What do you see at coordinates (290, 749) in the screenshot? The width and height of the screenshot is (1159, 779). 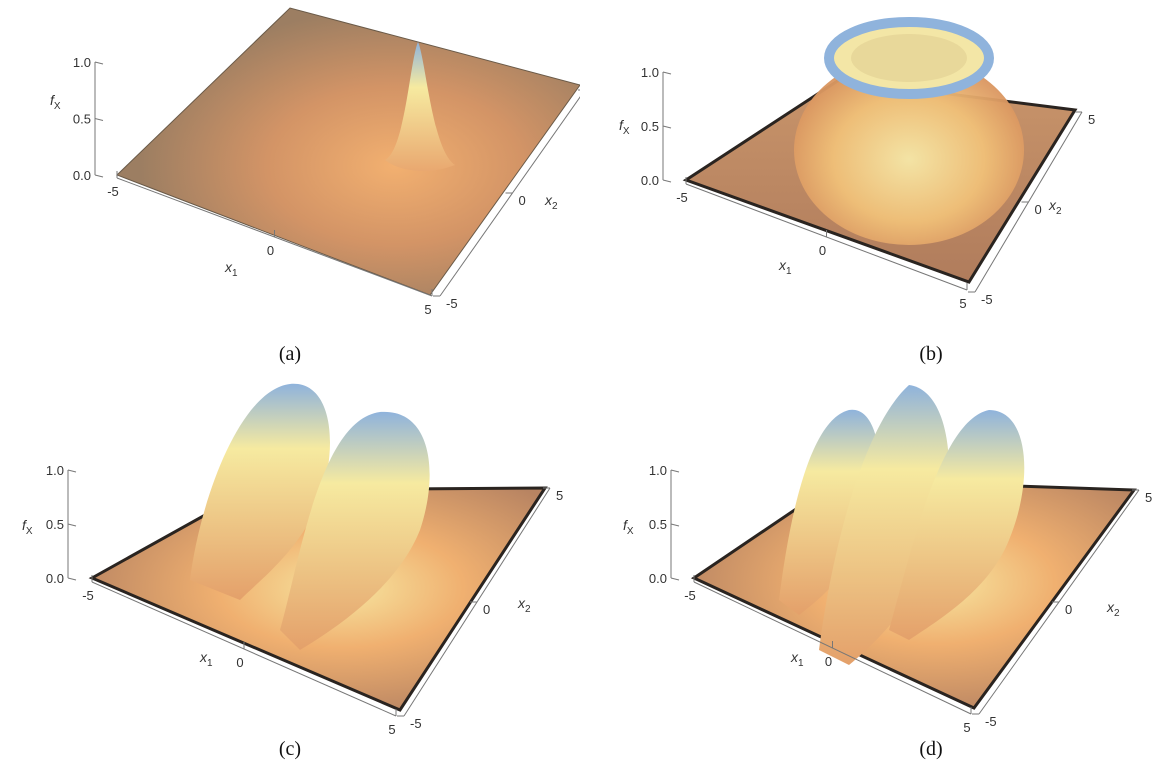 I see `panel-caption: (c)` at bounding box center [290, 749].